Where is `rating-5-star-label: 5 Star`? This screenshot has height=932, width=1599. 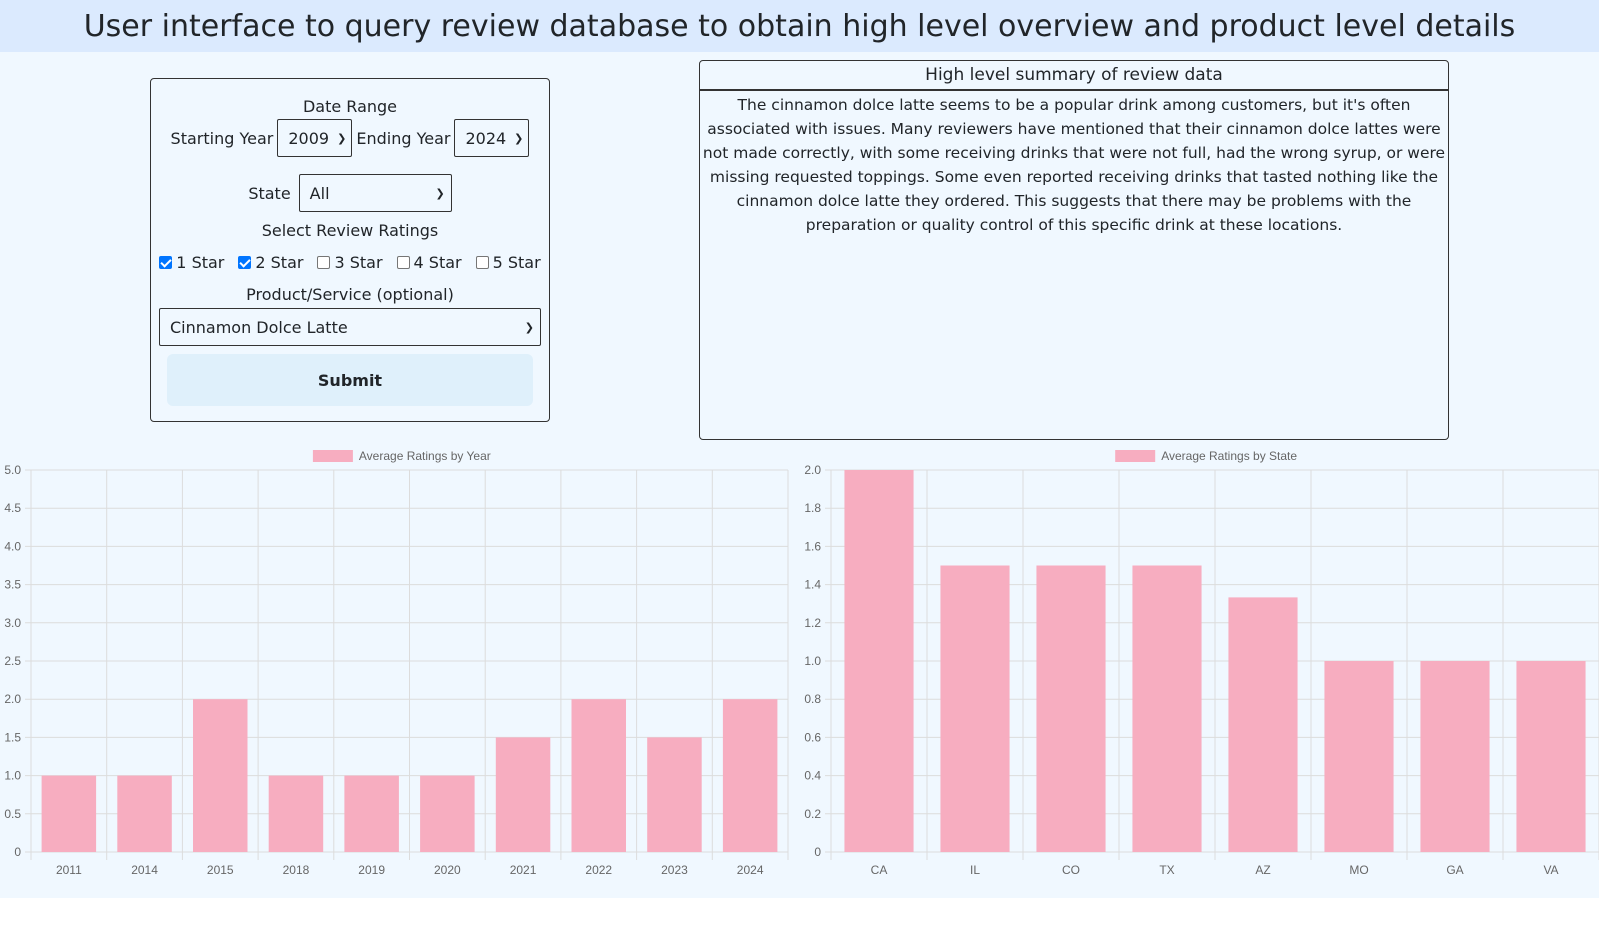
rating-5-star-label: 5 Star is located at coordinates (516, 262).